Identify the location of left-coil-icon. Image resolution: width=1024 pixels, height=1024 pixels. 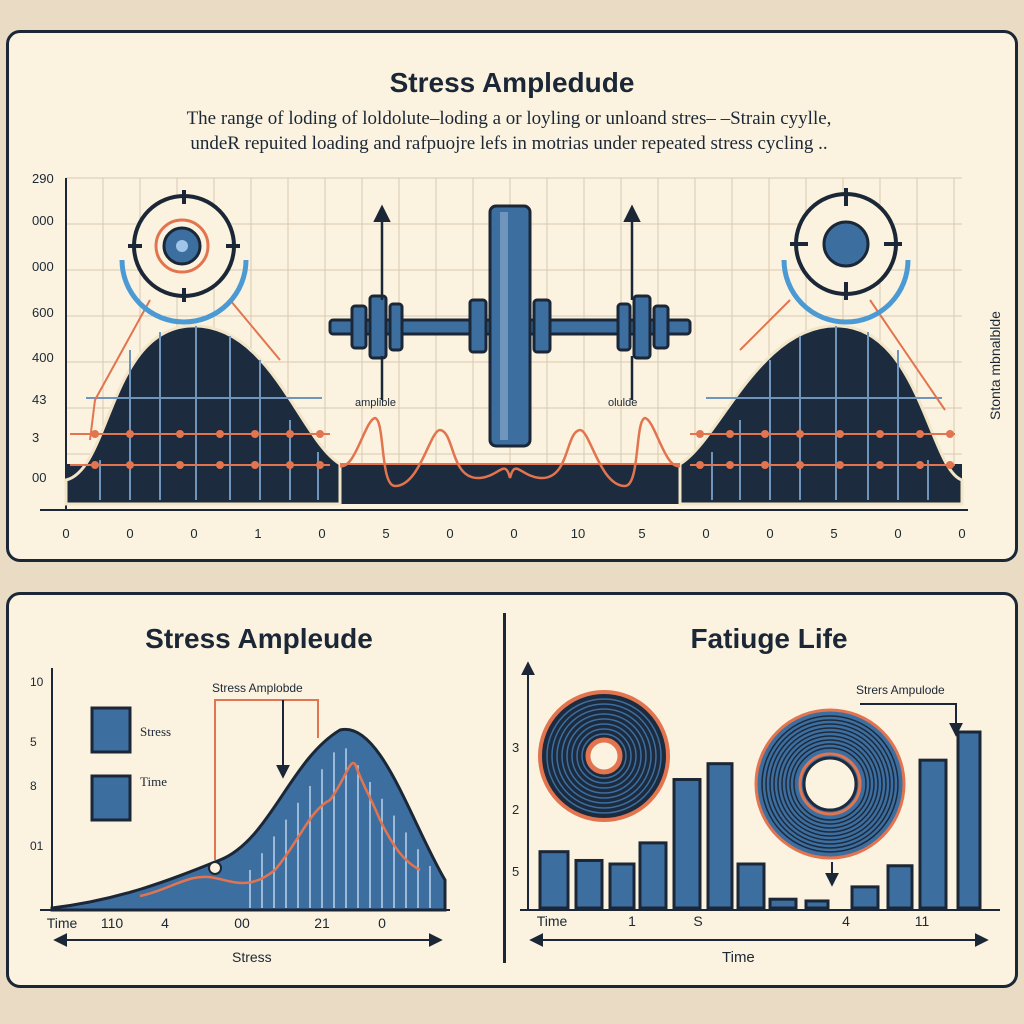
(604, 756).